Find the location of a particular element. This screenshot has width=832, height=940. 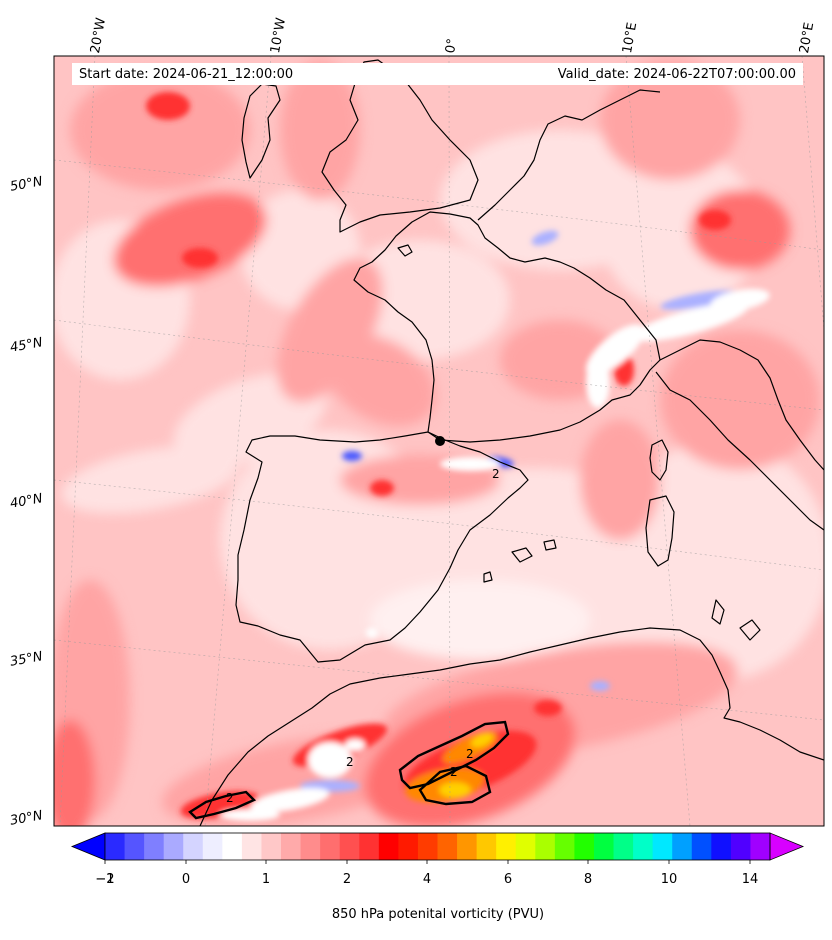

colorbar-tick-label: −2 is located at coordinates (105, 879).